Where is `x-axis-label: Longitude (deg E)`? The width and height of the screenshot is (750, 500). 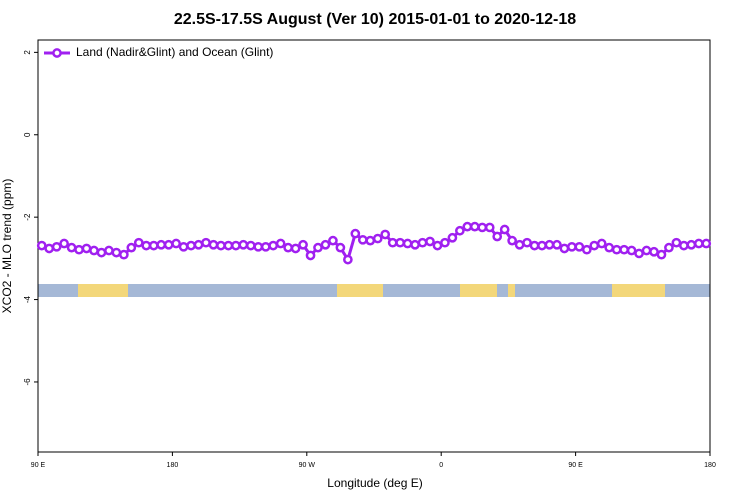 x-axis-label: Longitude (deg E) is located at coordinates (374, 483).